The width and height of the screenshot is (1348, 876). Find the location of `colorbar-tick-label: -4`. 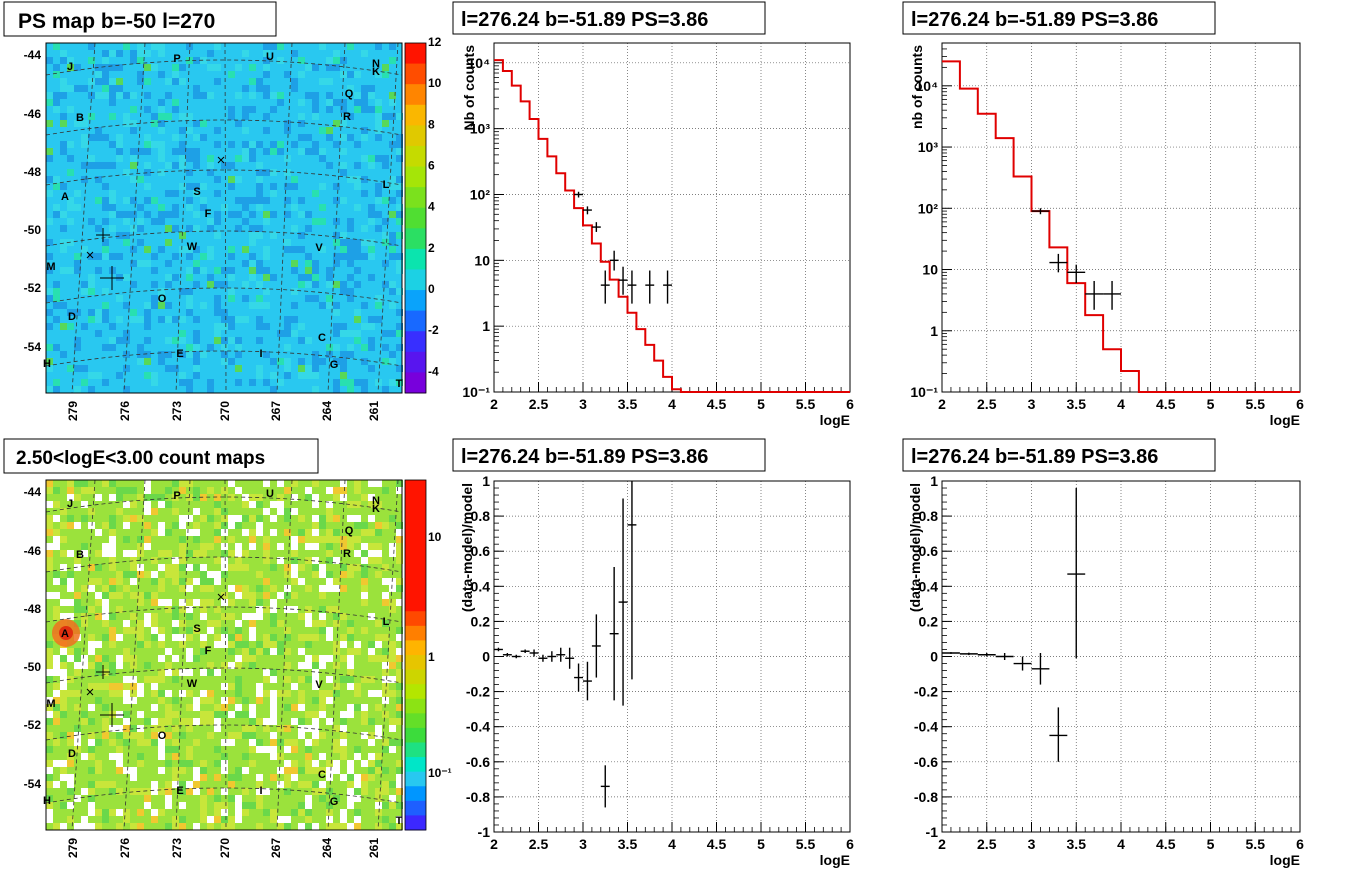

colorbar-tick-label: -4 is located at coordinates (433, 371).